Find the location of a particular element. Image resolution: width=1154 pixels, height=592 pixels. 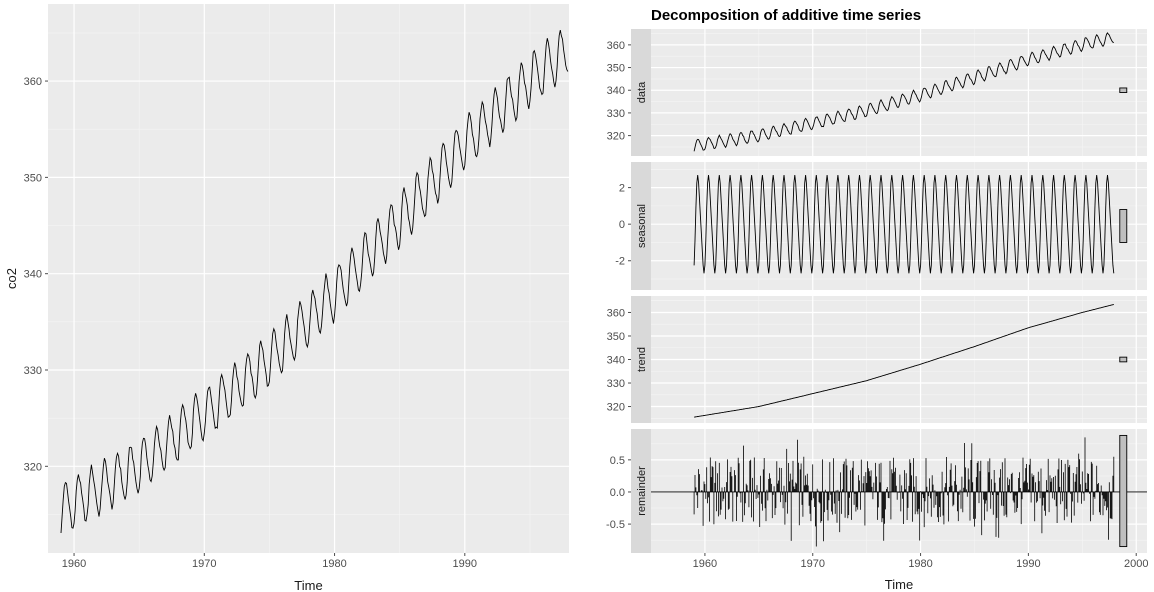

facet-strip-label: seasonal is located at coordinates (642, 226).